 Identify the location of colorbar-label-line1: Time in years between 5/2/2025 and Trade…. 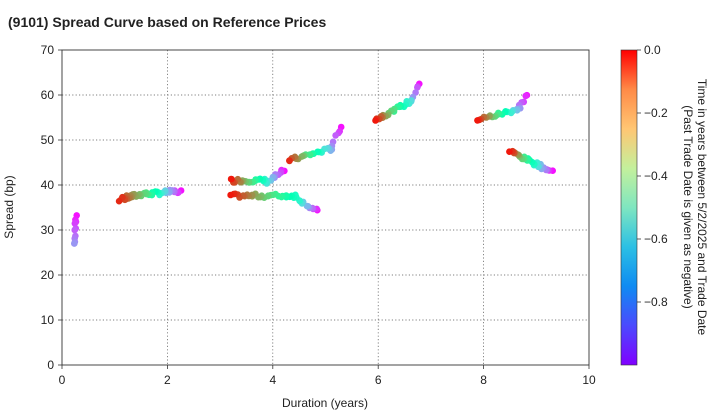
(702, 207).